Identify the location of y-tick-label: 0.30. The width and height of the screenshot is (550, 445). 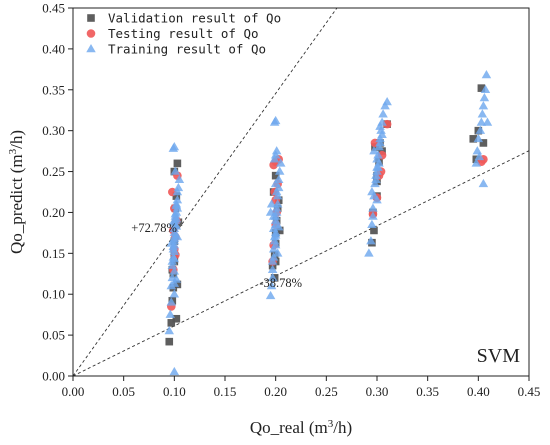
(53, 130).